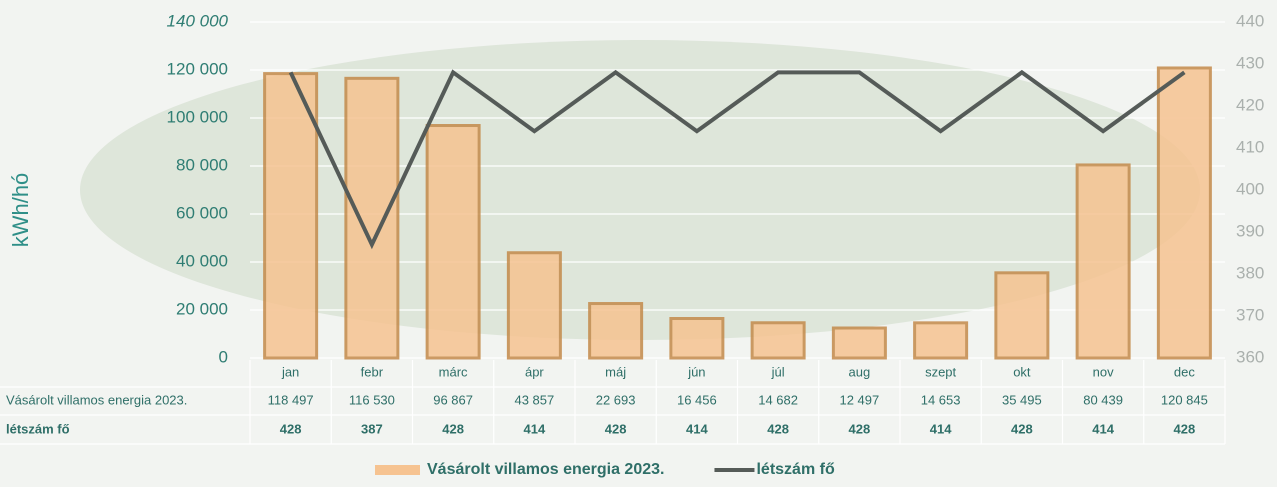 The width and height of the screenshot is (1277, 487). I want to click on table-cell: 35 495, so click(1022, 399).